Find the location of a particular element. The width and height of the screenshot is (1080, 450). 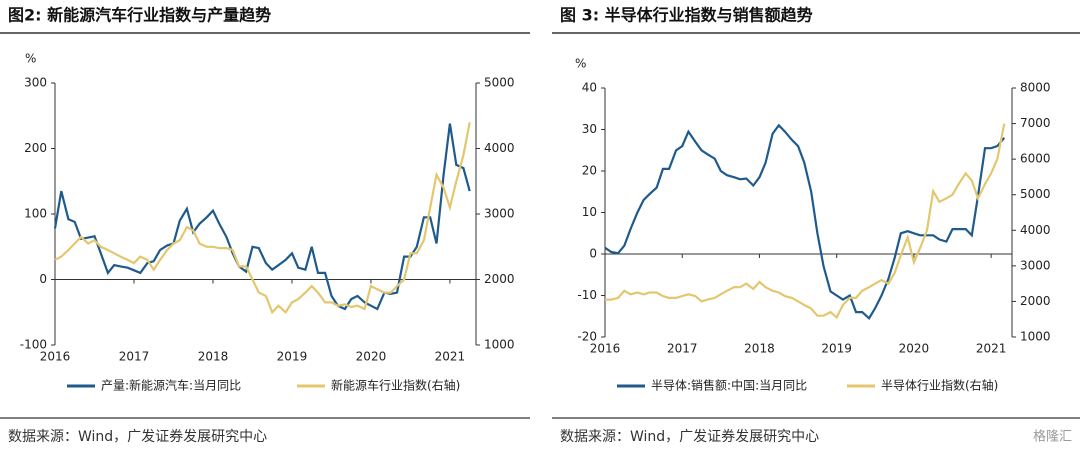

y2-tick-label: 7000 is located at coordinates (1035, 123).